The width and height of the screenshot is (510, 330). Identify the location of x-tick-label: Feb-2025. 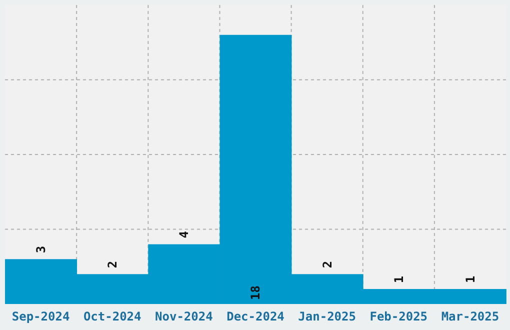
(399, 317).